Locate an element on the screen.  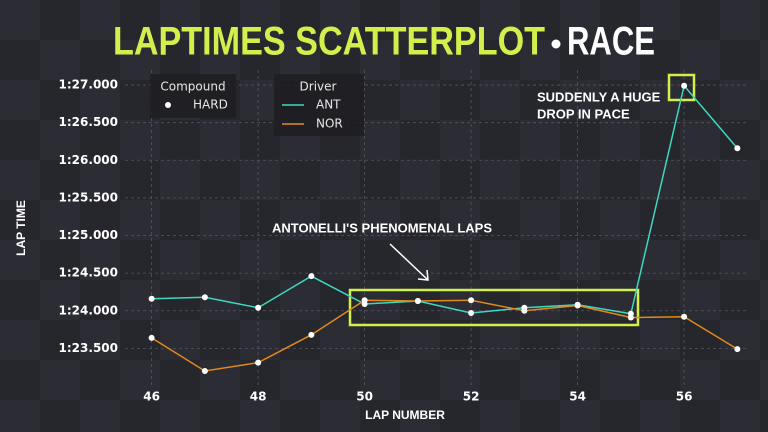
highlight-box is located at coordinates (494, 307).